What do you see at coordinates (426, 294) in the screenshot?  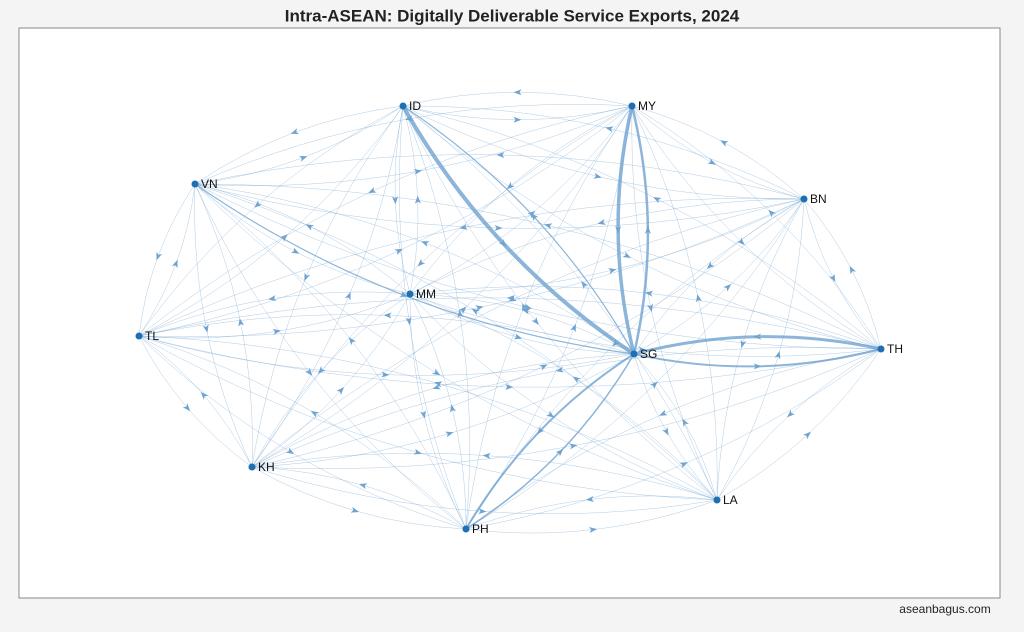 I see `node-label: MM` at bounding box center [426, 294].